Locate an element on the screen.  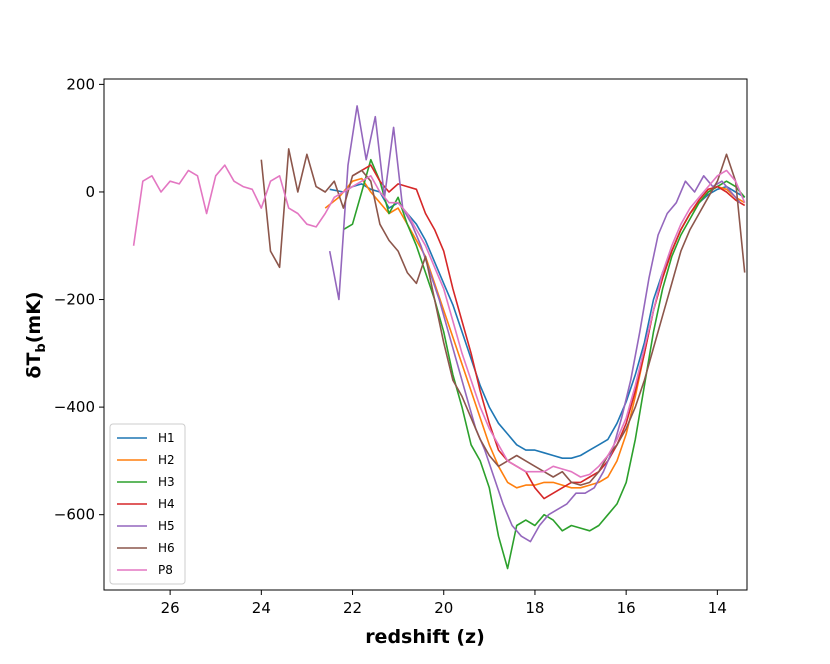
x-axis-label: redshift (z) is located at coordinates (425, 637).